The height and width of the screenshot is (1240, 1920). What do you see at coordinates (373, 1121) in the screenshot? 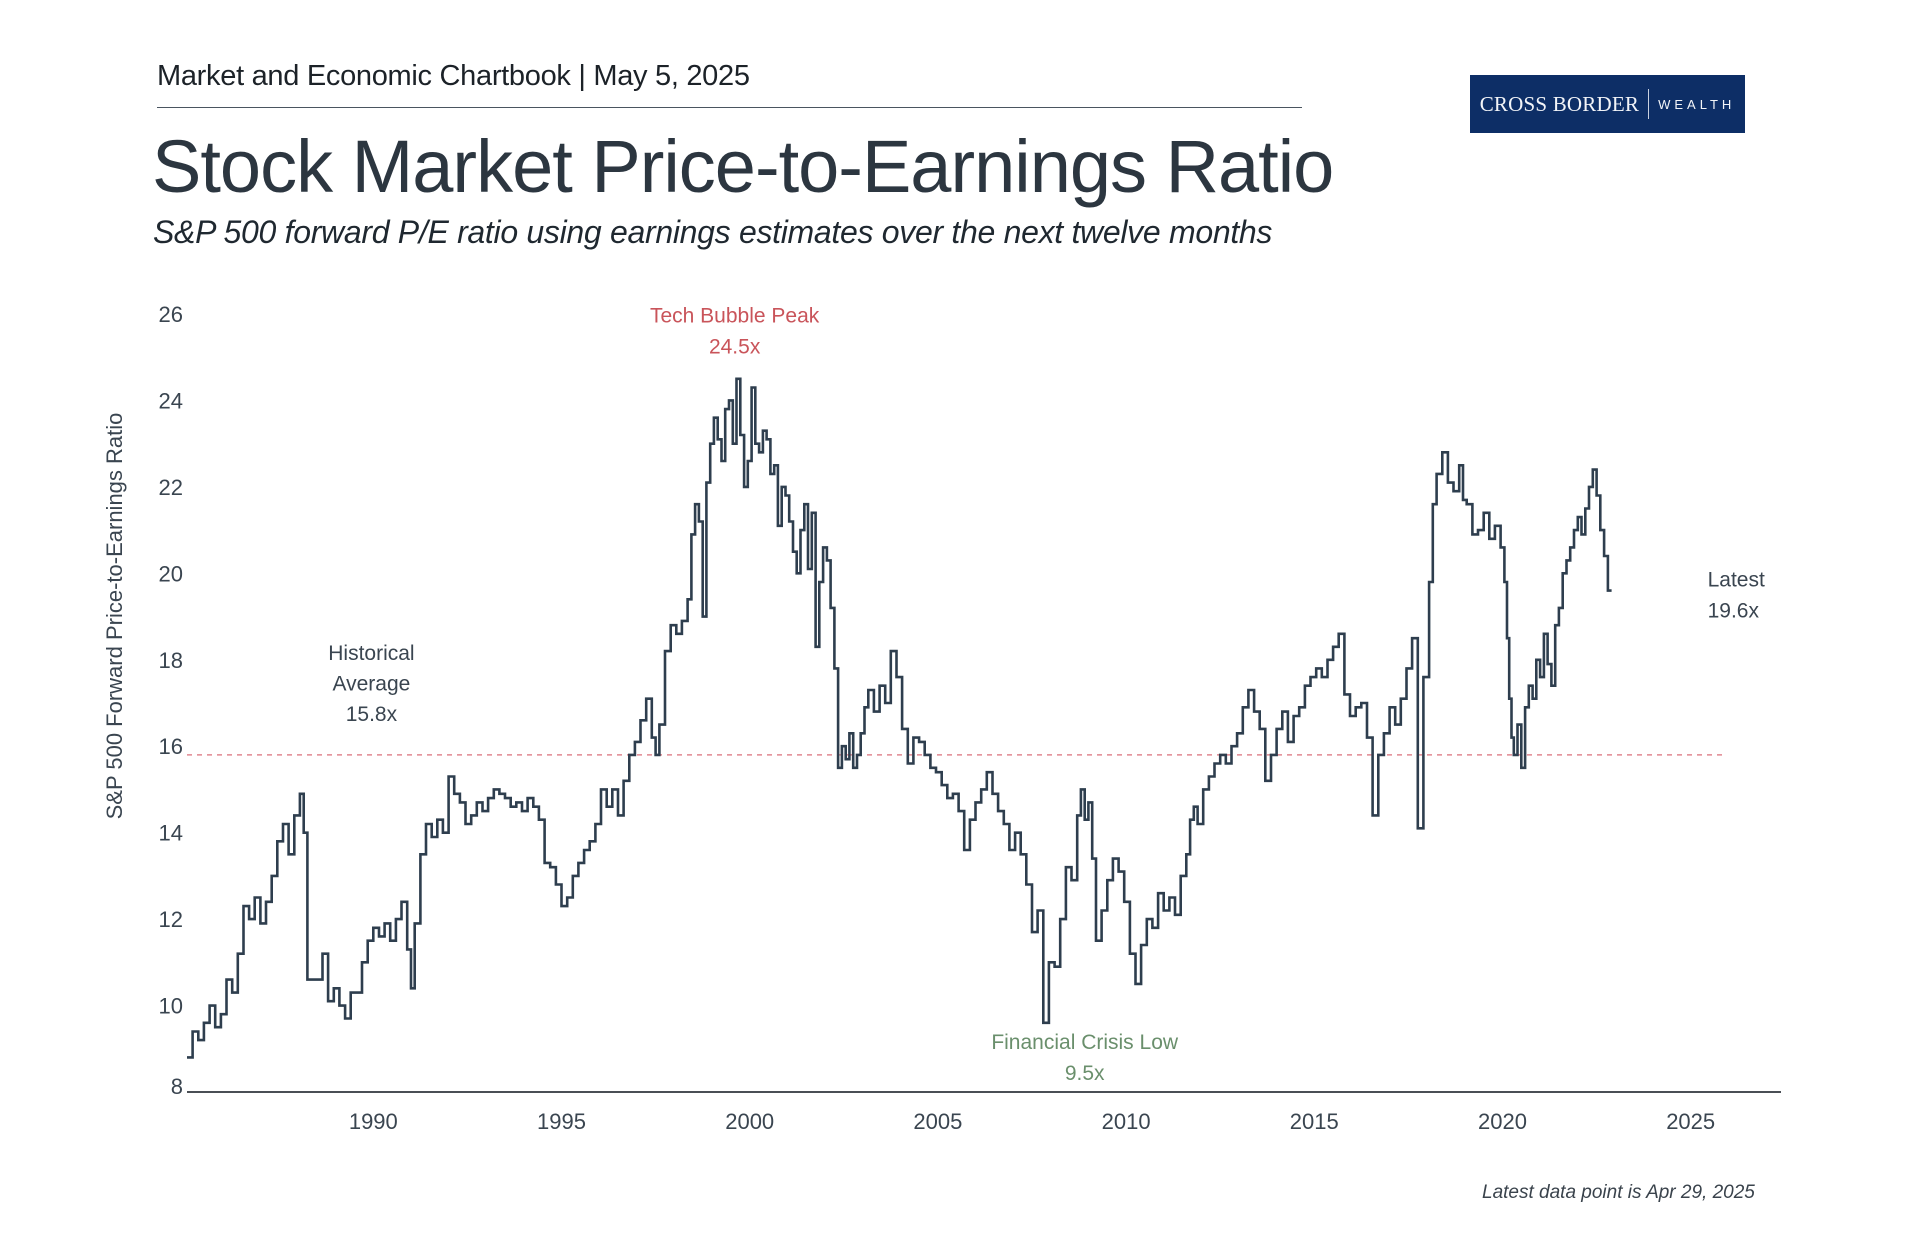
I see `x-tick-label: 1990` at bounding box center [373, 1121].